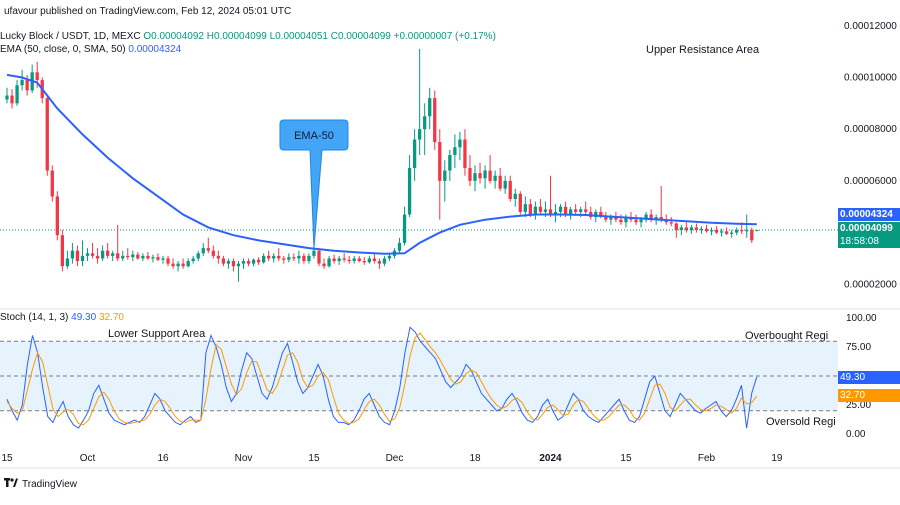 This screenshot has width=900, height=505. I want to click on stoch-axis-tick-label: 100.00, so click(861, 318).